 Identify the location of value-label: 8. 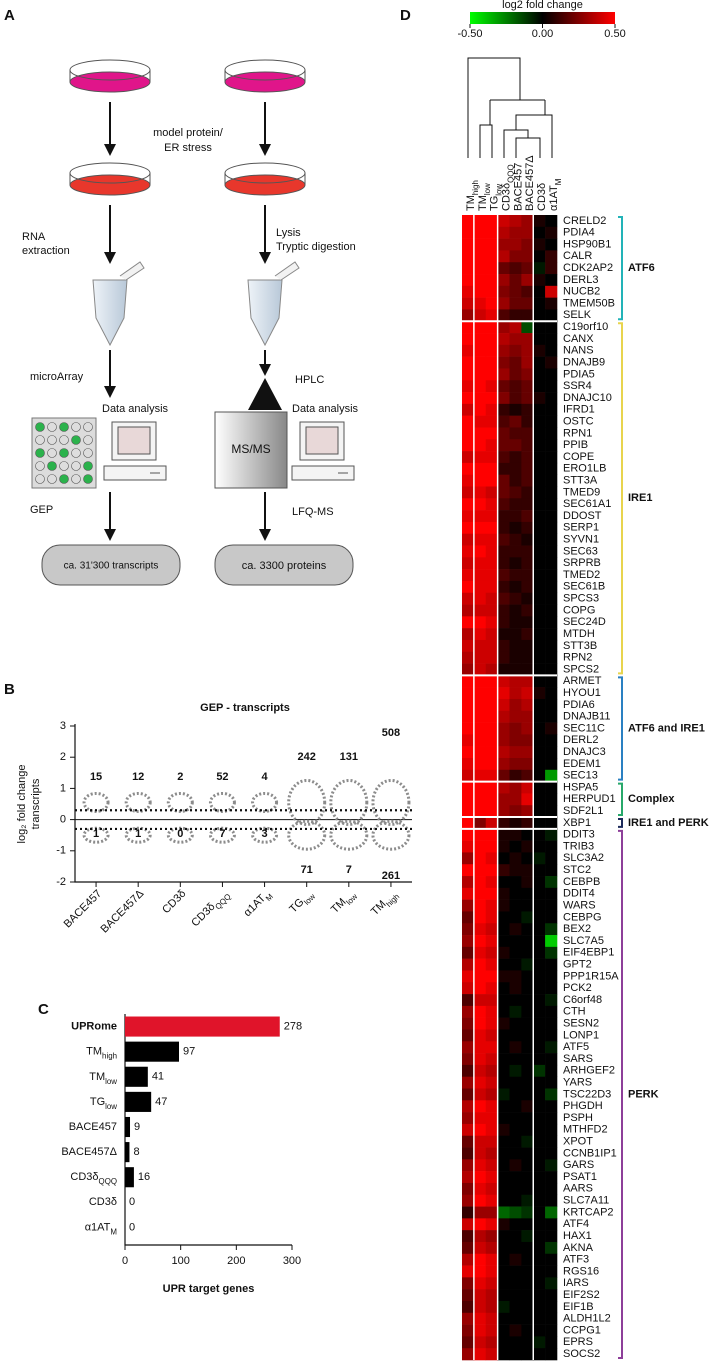
(136, 1152).